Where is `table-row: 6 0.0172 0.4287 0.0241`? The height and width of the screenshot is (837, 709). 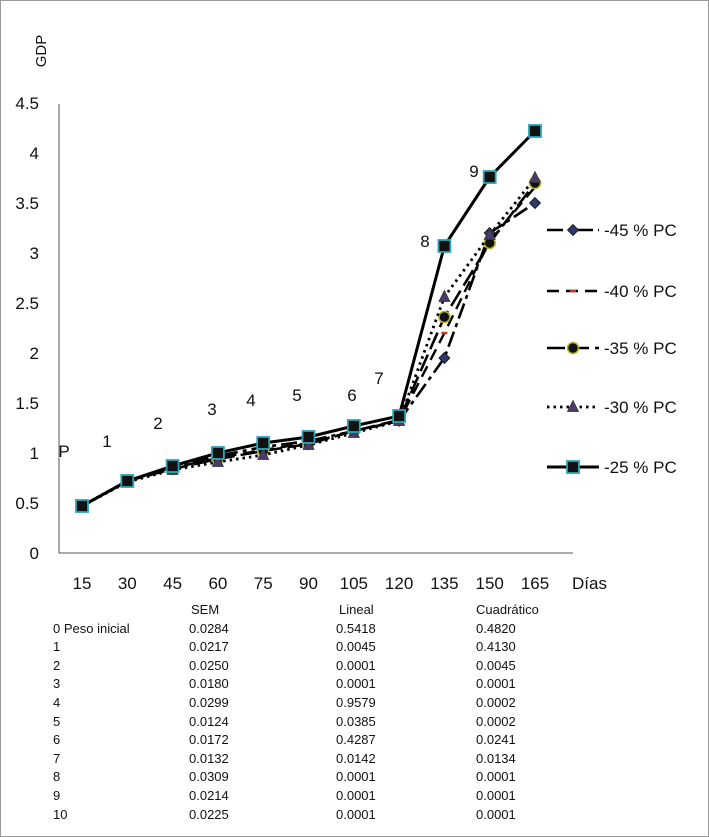 table-row: 6 0.0172 0.4287 0.0241 is located at coordinates (324, 740).